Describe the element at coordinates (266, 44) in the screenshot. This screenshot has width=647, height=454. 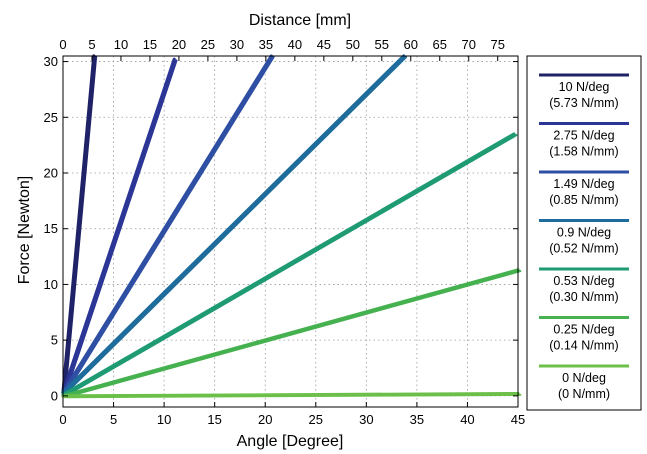
I see `x2-tick-label: 35` at that location.